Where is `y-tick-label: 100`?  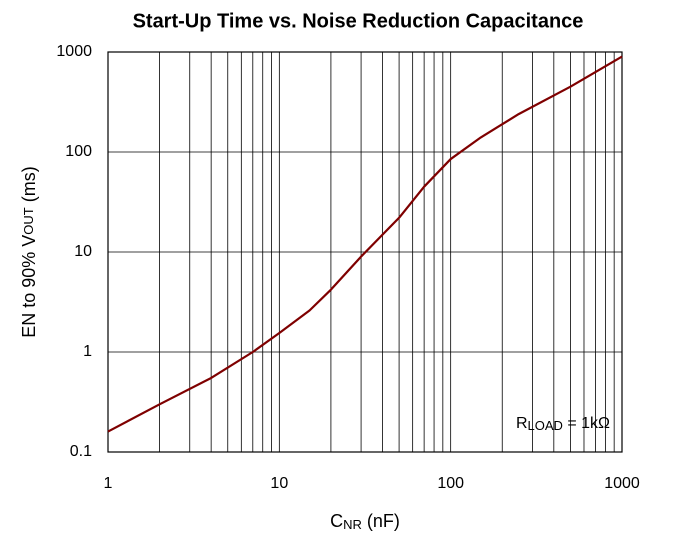 y-tick-label: 100 is located at coordinates (78, 151).